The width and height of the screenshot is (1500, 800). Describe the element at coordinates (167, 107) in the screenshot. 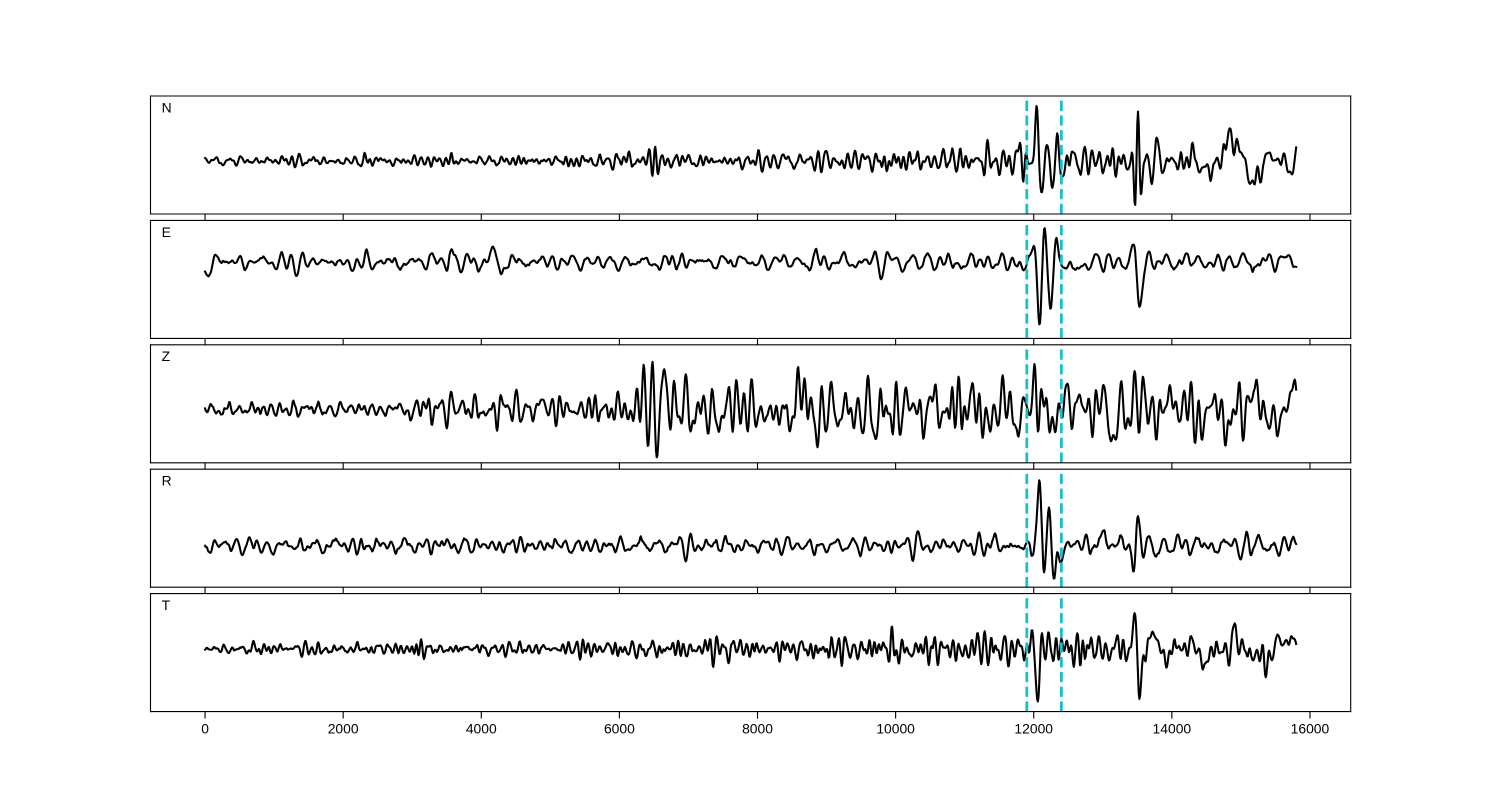

I see `svg-text: N` at that location.